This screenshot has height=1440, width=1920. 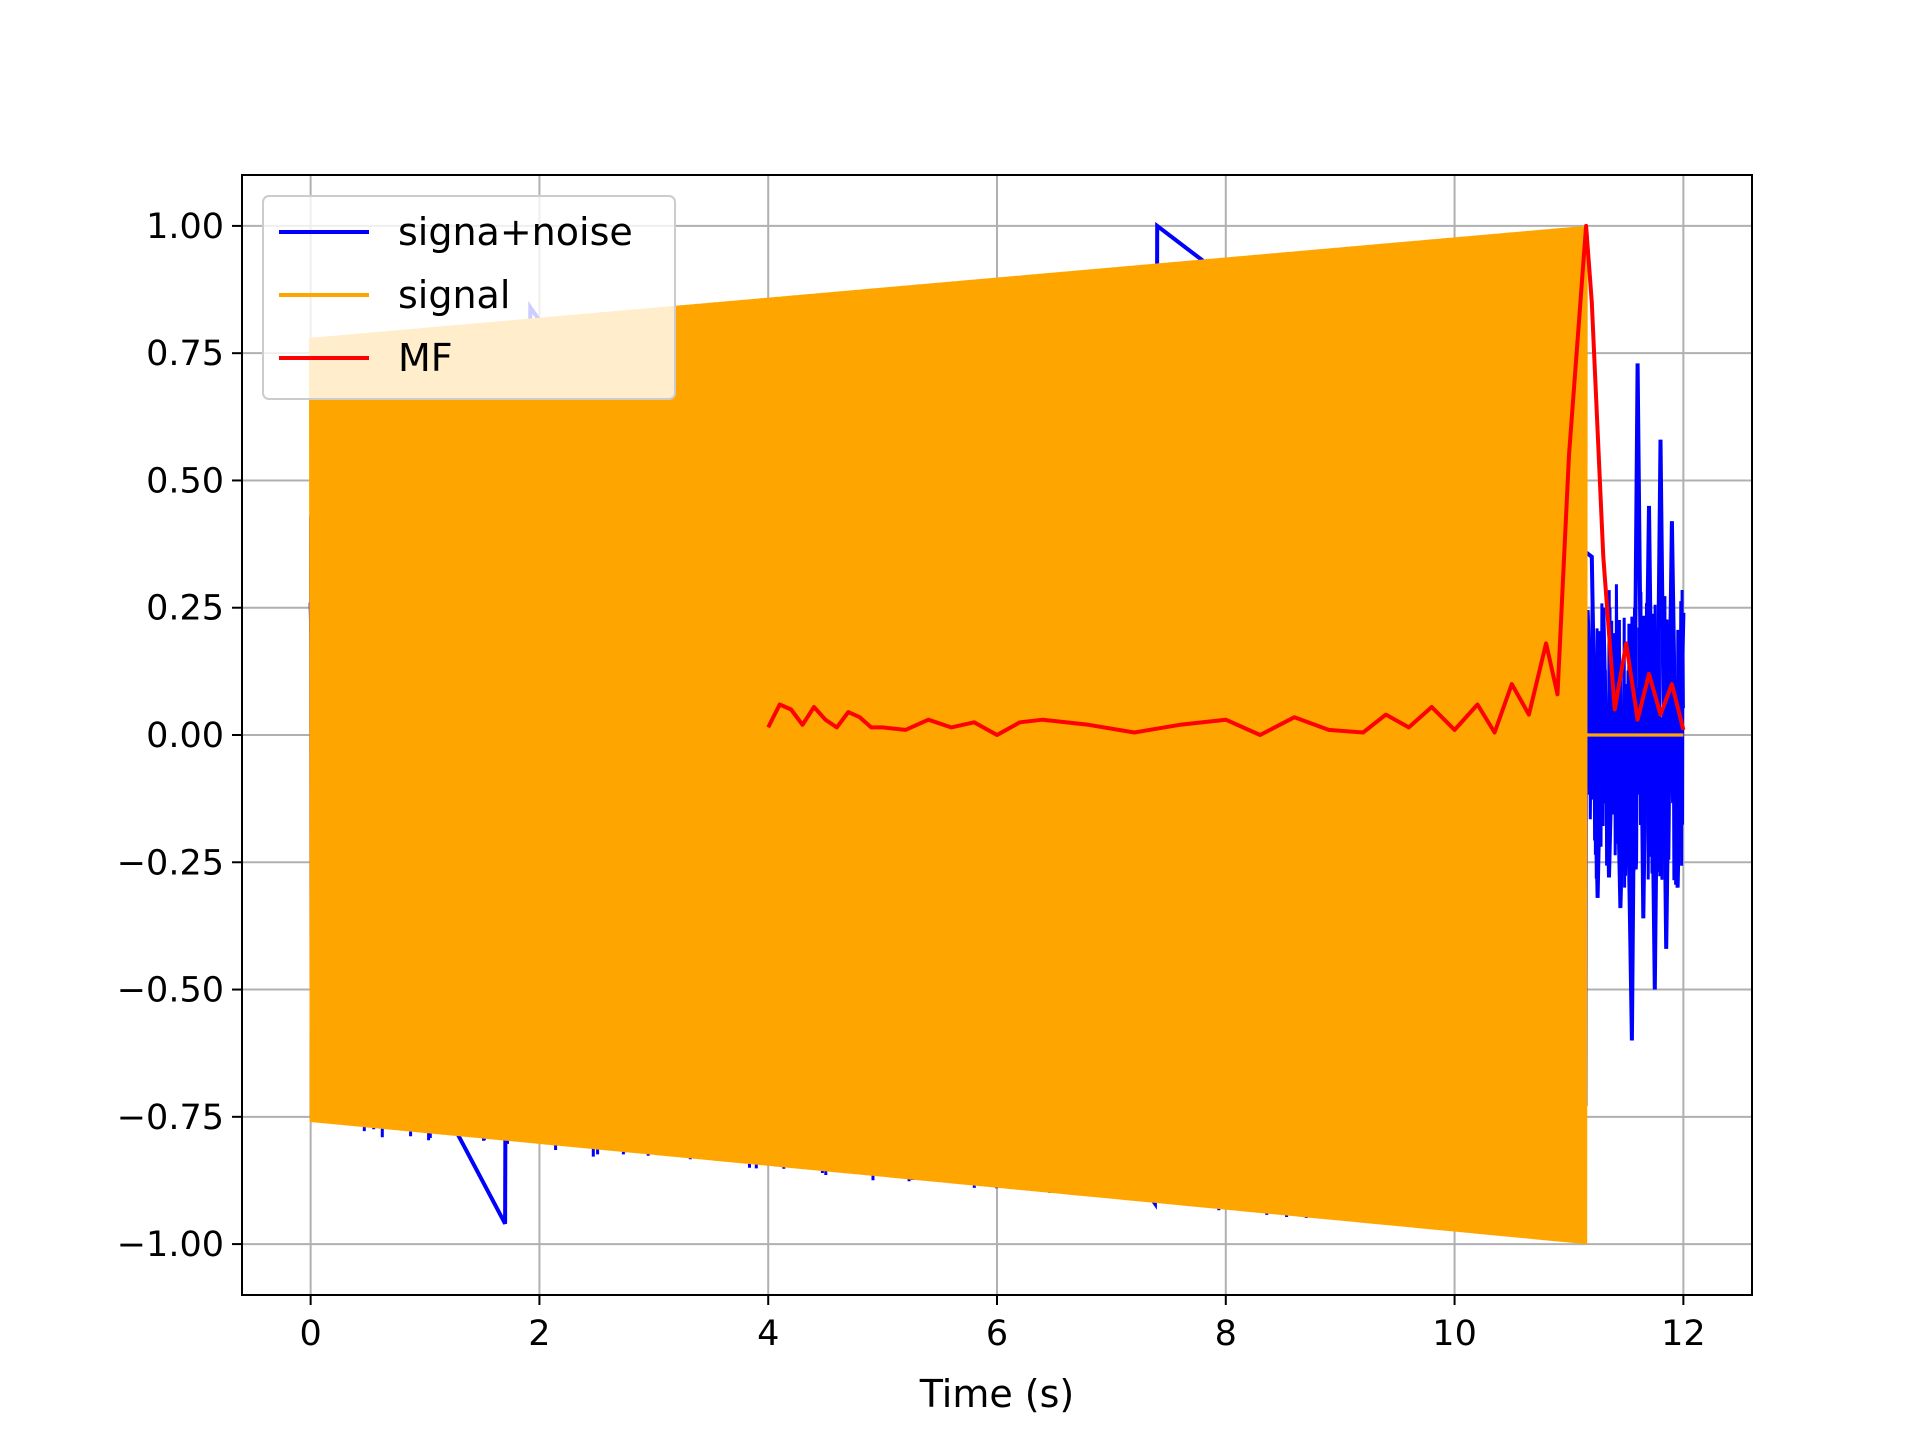 I want to click on x-tick-label: 12, so click(x=1683, y=1334).